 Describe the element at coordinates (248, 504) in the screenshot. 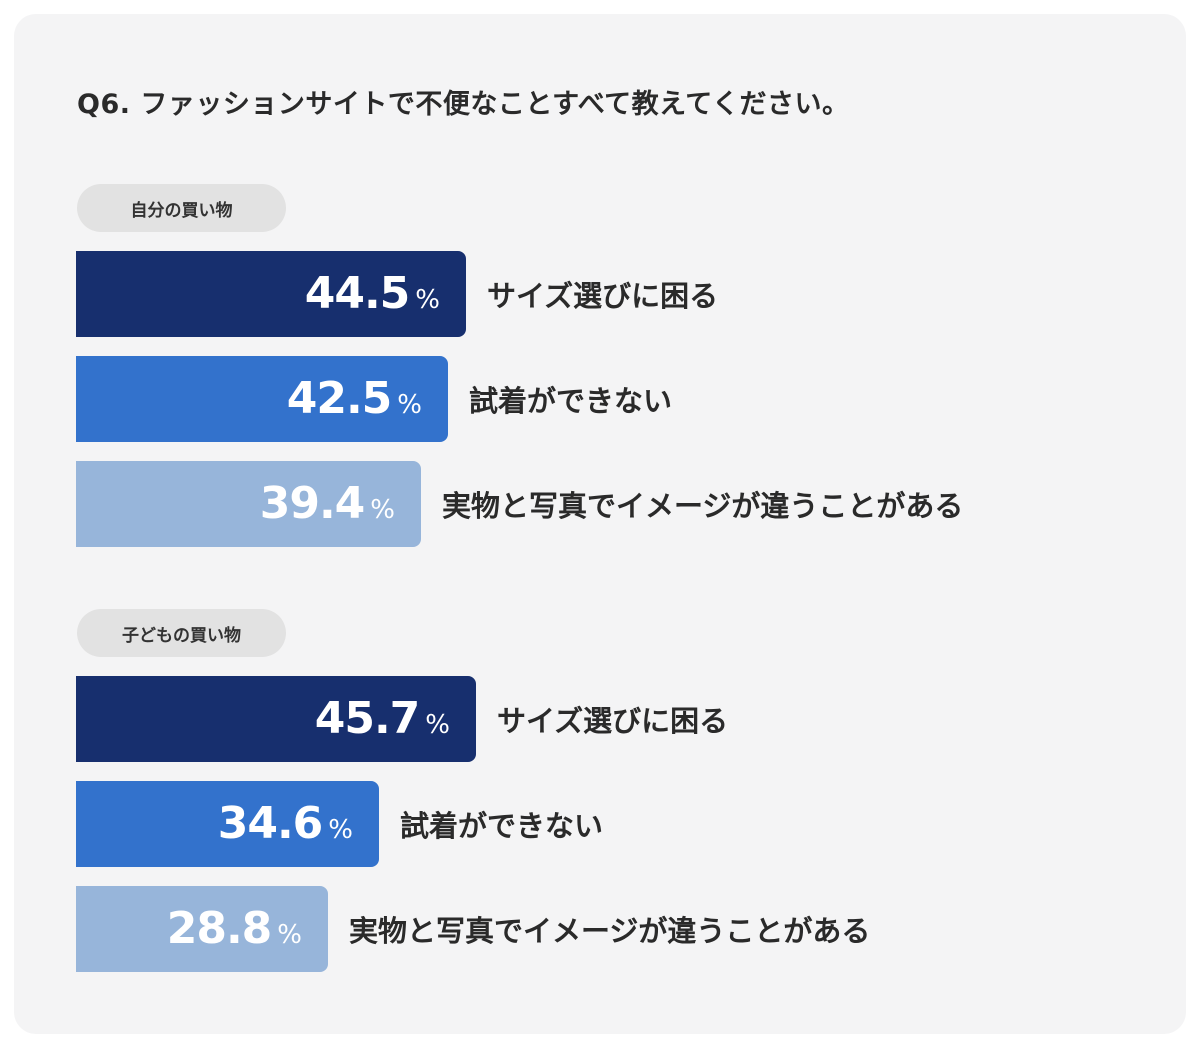

I see `bar-light: 39.4 %` at that location.